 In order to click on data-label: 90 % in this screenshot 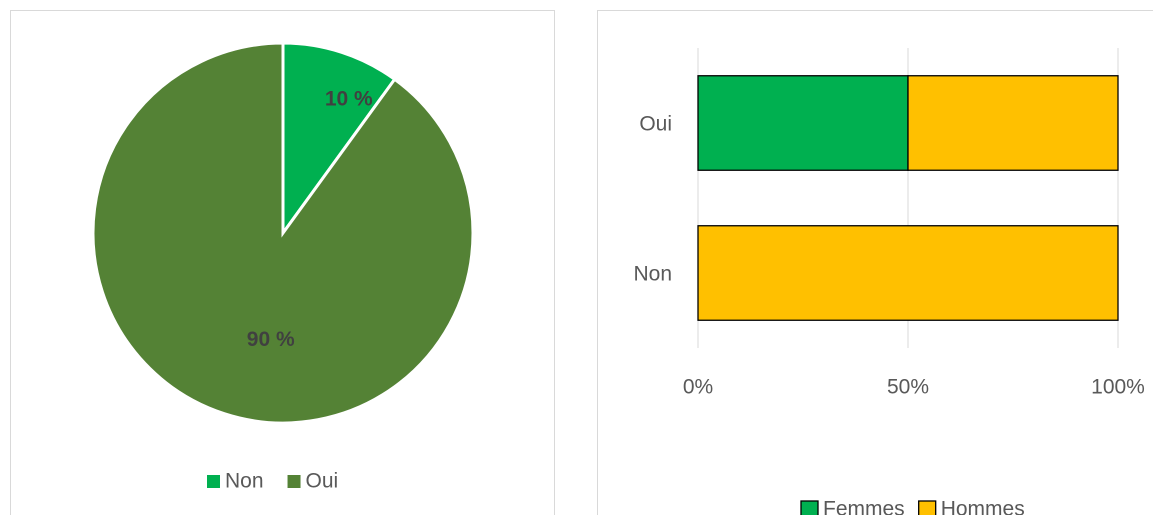, I will do `click(271, 339)`.